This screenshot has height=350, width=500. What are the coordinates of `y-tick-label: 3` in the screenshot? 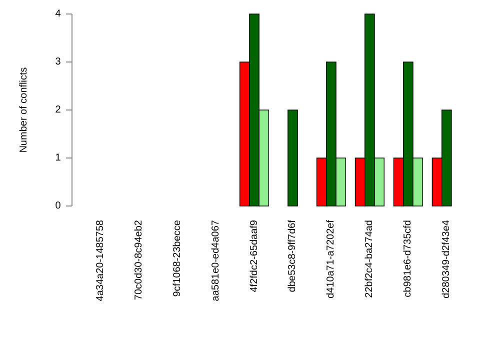 It's located at (58, 62).